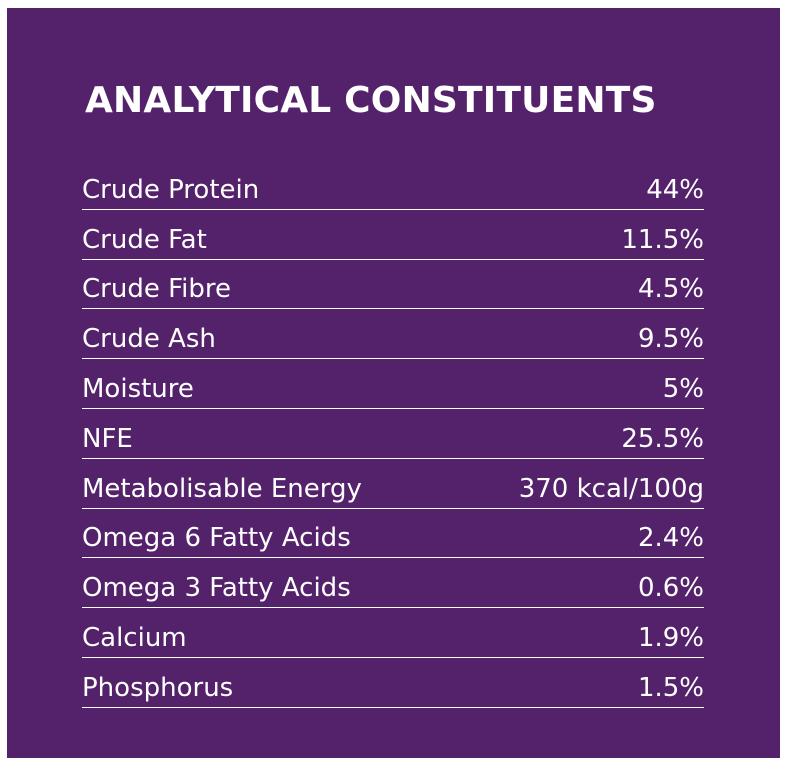  I want to click on row-label: Omega 6 Fatty Acids, so click(216, 538).